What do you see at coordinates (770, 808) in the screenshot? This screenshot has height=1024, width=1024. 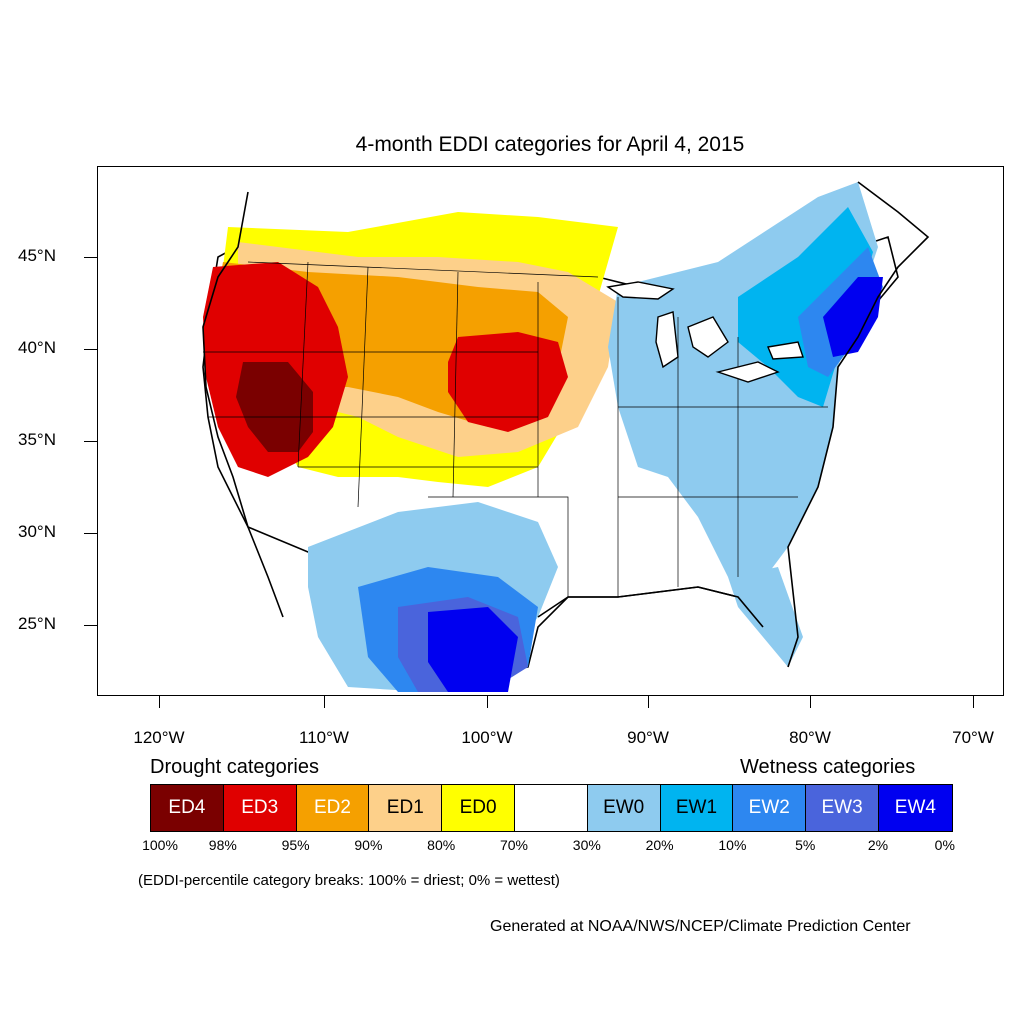 I see `legend-swatch: EW2` at bounding box center [770, 808].